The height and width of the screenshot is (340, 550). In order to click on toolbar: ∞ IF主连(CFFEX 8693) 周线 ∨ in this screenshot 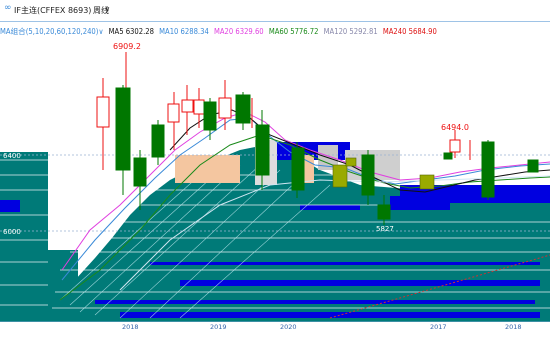, I will do `click(275, 10)`.